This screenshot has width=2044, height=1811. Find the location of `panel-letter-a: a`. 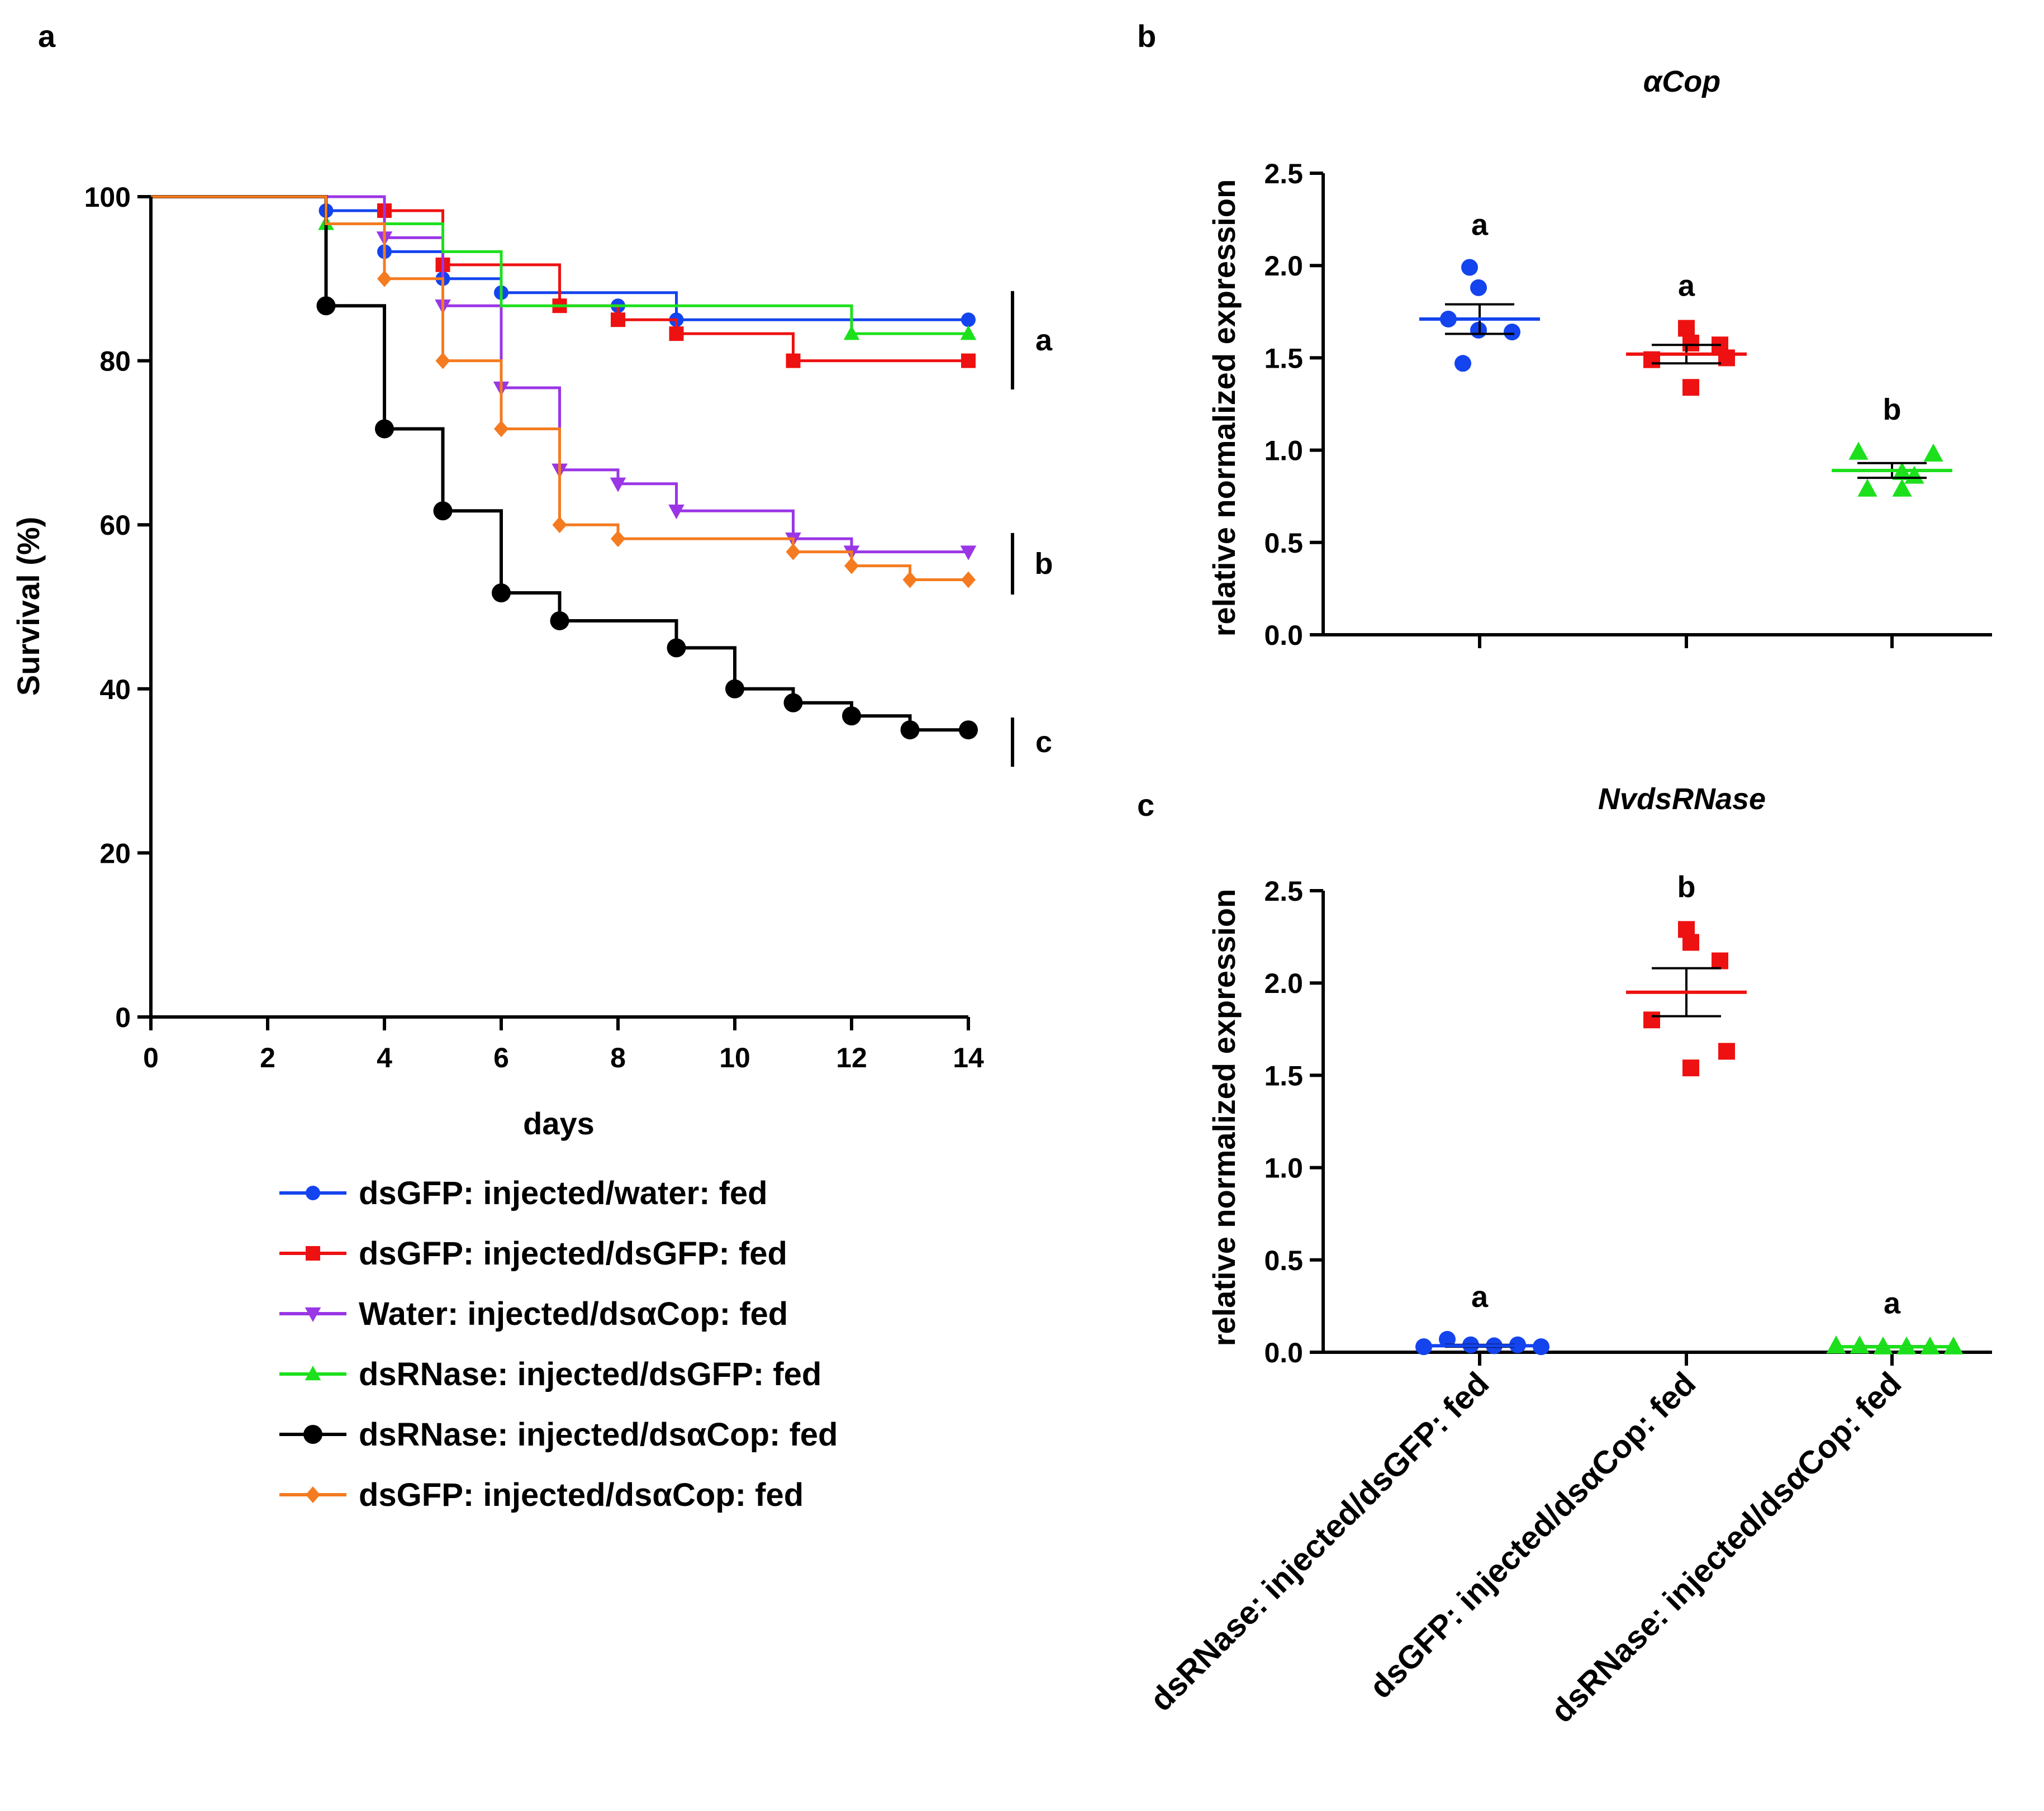

panel-letter-a: a is located at coordinates (47, 36).